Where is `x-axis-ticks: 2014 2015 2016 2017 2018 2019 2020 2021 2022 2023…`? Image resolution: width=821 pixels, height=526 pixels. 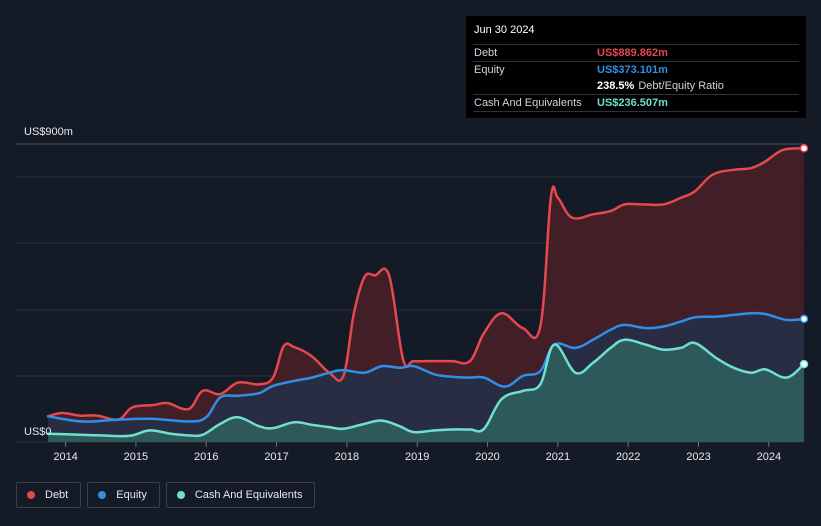 x-axis-ticks: 2014 2015 2016 2017 2018 2019 2020 2021 2022 2023… is located at coordinates (417, 452).